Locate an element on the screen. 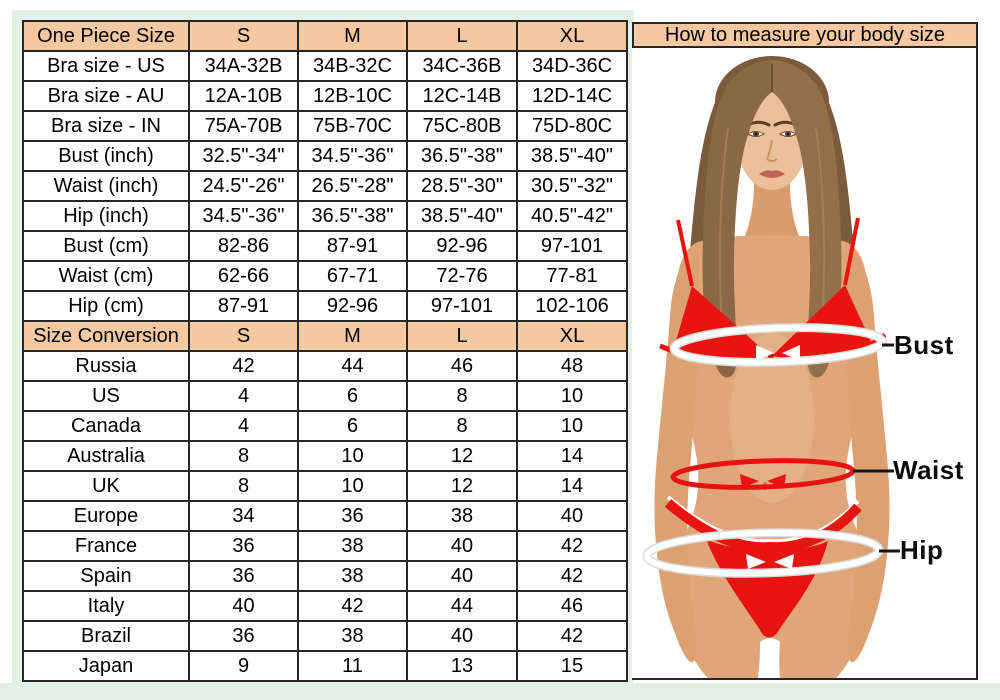 The width and height of the screenshot is (1000, 700). column-header-l: L is located at coordinates (462, 336).